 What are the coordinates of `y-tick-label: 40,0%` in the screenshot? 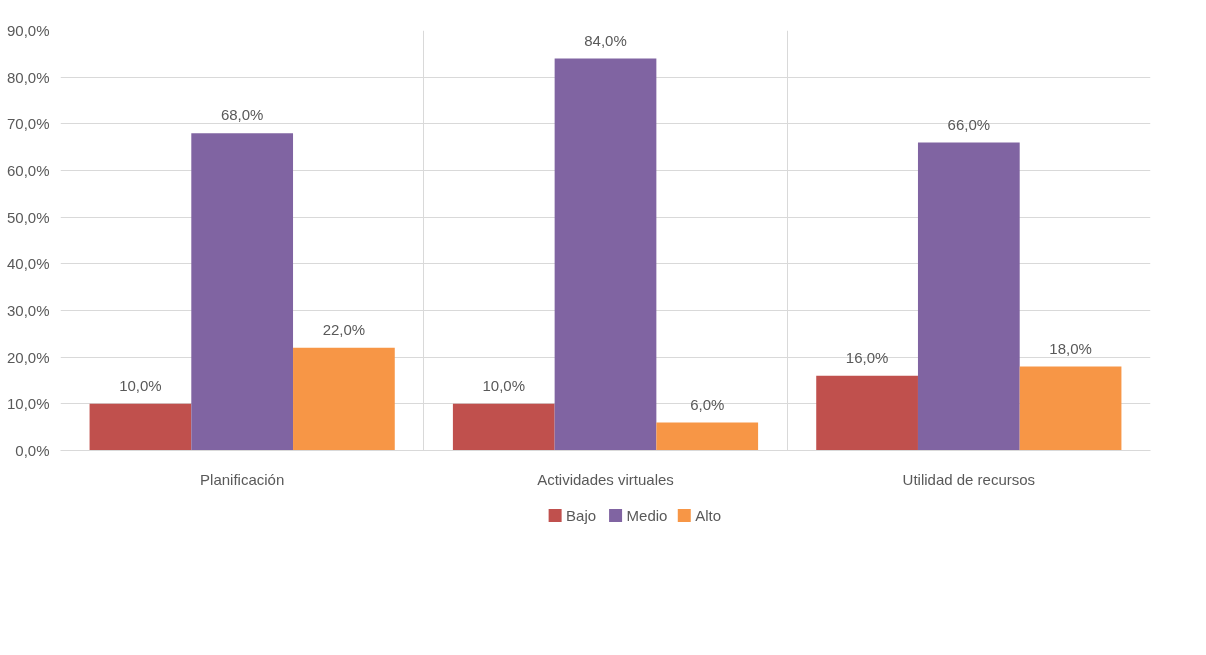 It's located at (28, 264).